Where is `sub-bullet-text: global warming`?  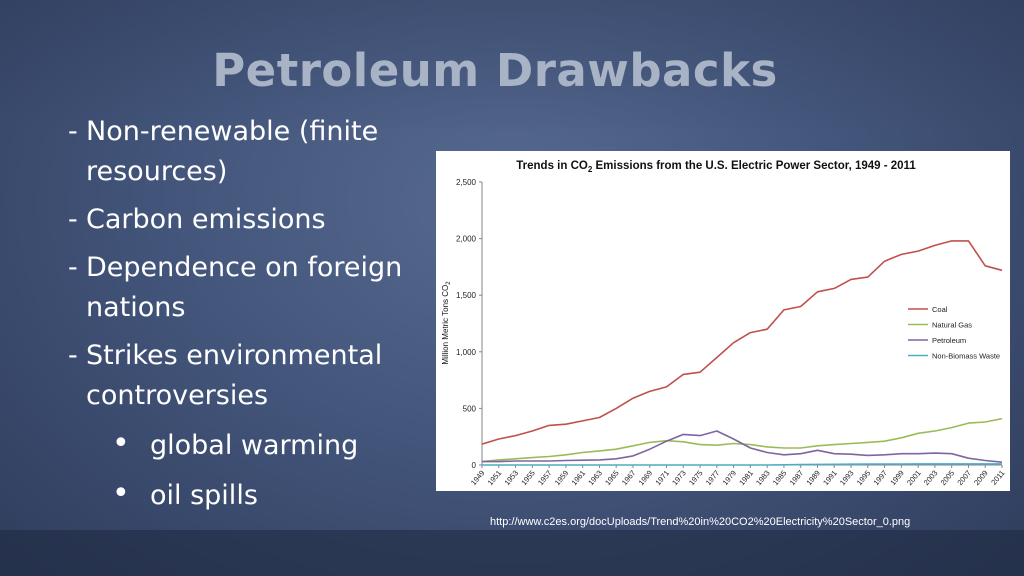 sub-bullet-text: global warming is located at coordinates (254, 445).